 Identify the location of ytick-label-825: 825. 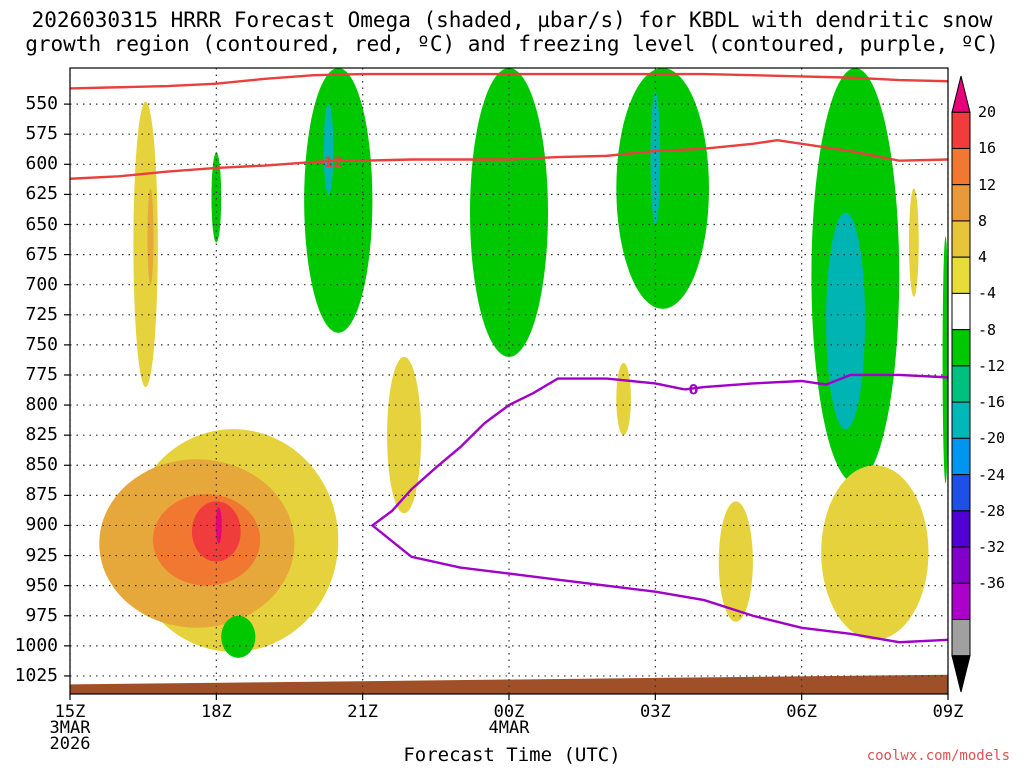
(41, 435).